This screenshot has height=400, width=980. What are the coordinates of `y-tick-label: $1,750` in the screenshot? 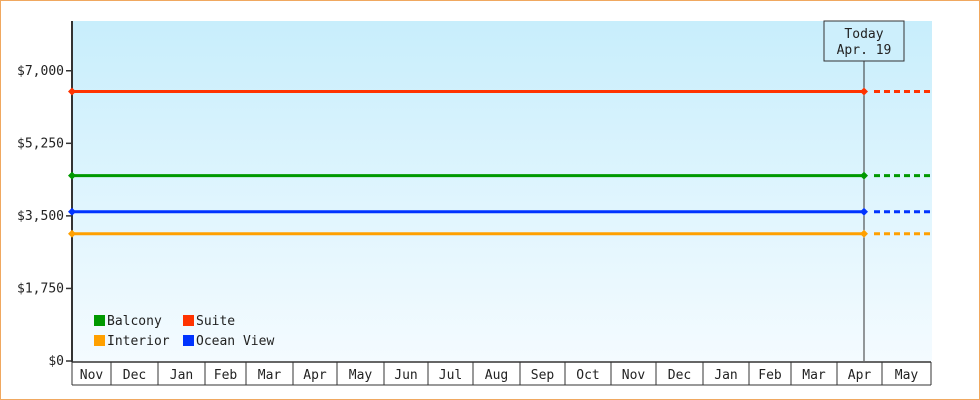 It's located at (40, 288).